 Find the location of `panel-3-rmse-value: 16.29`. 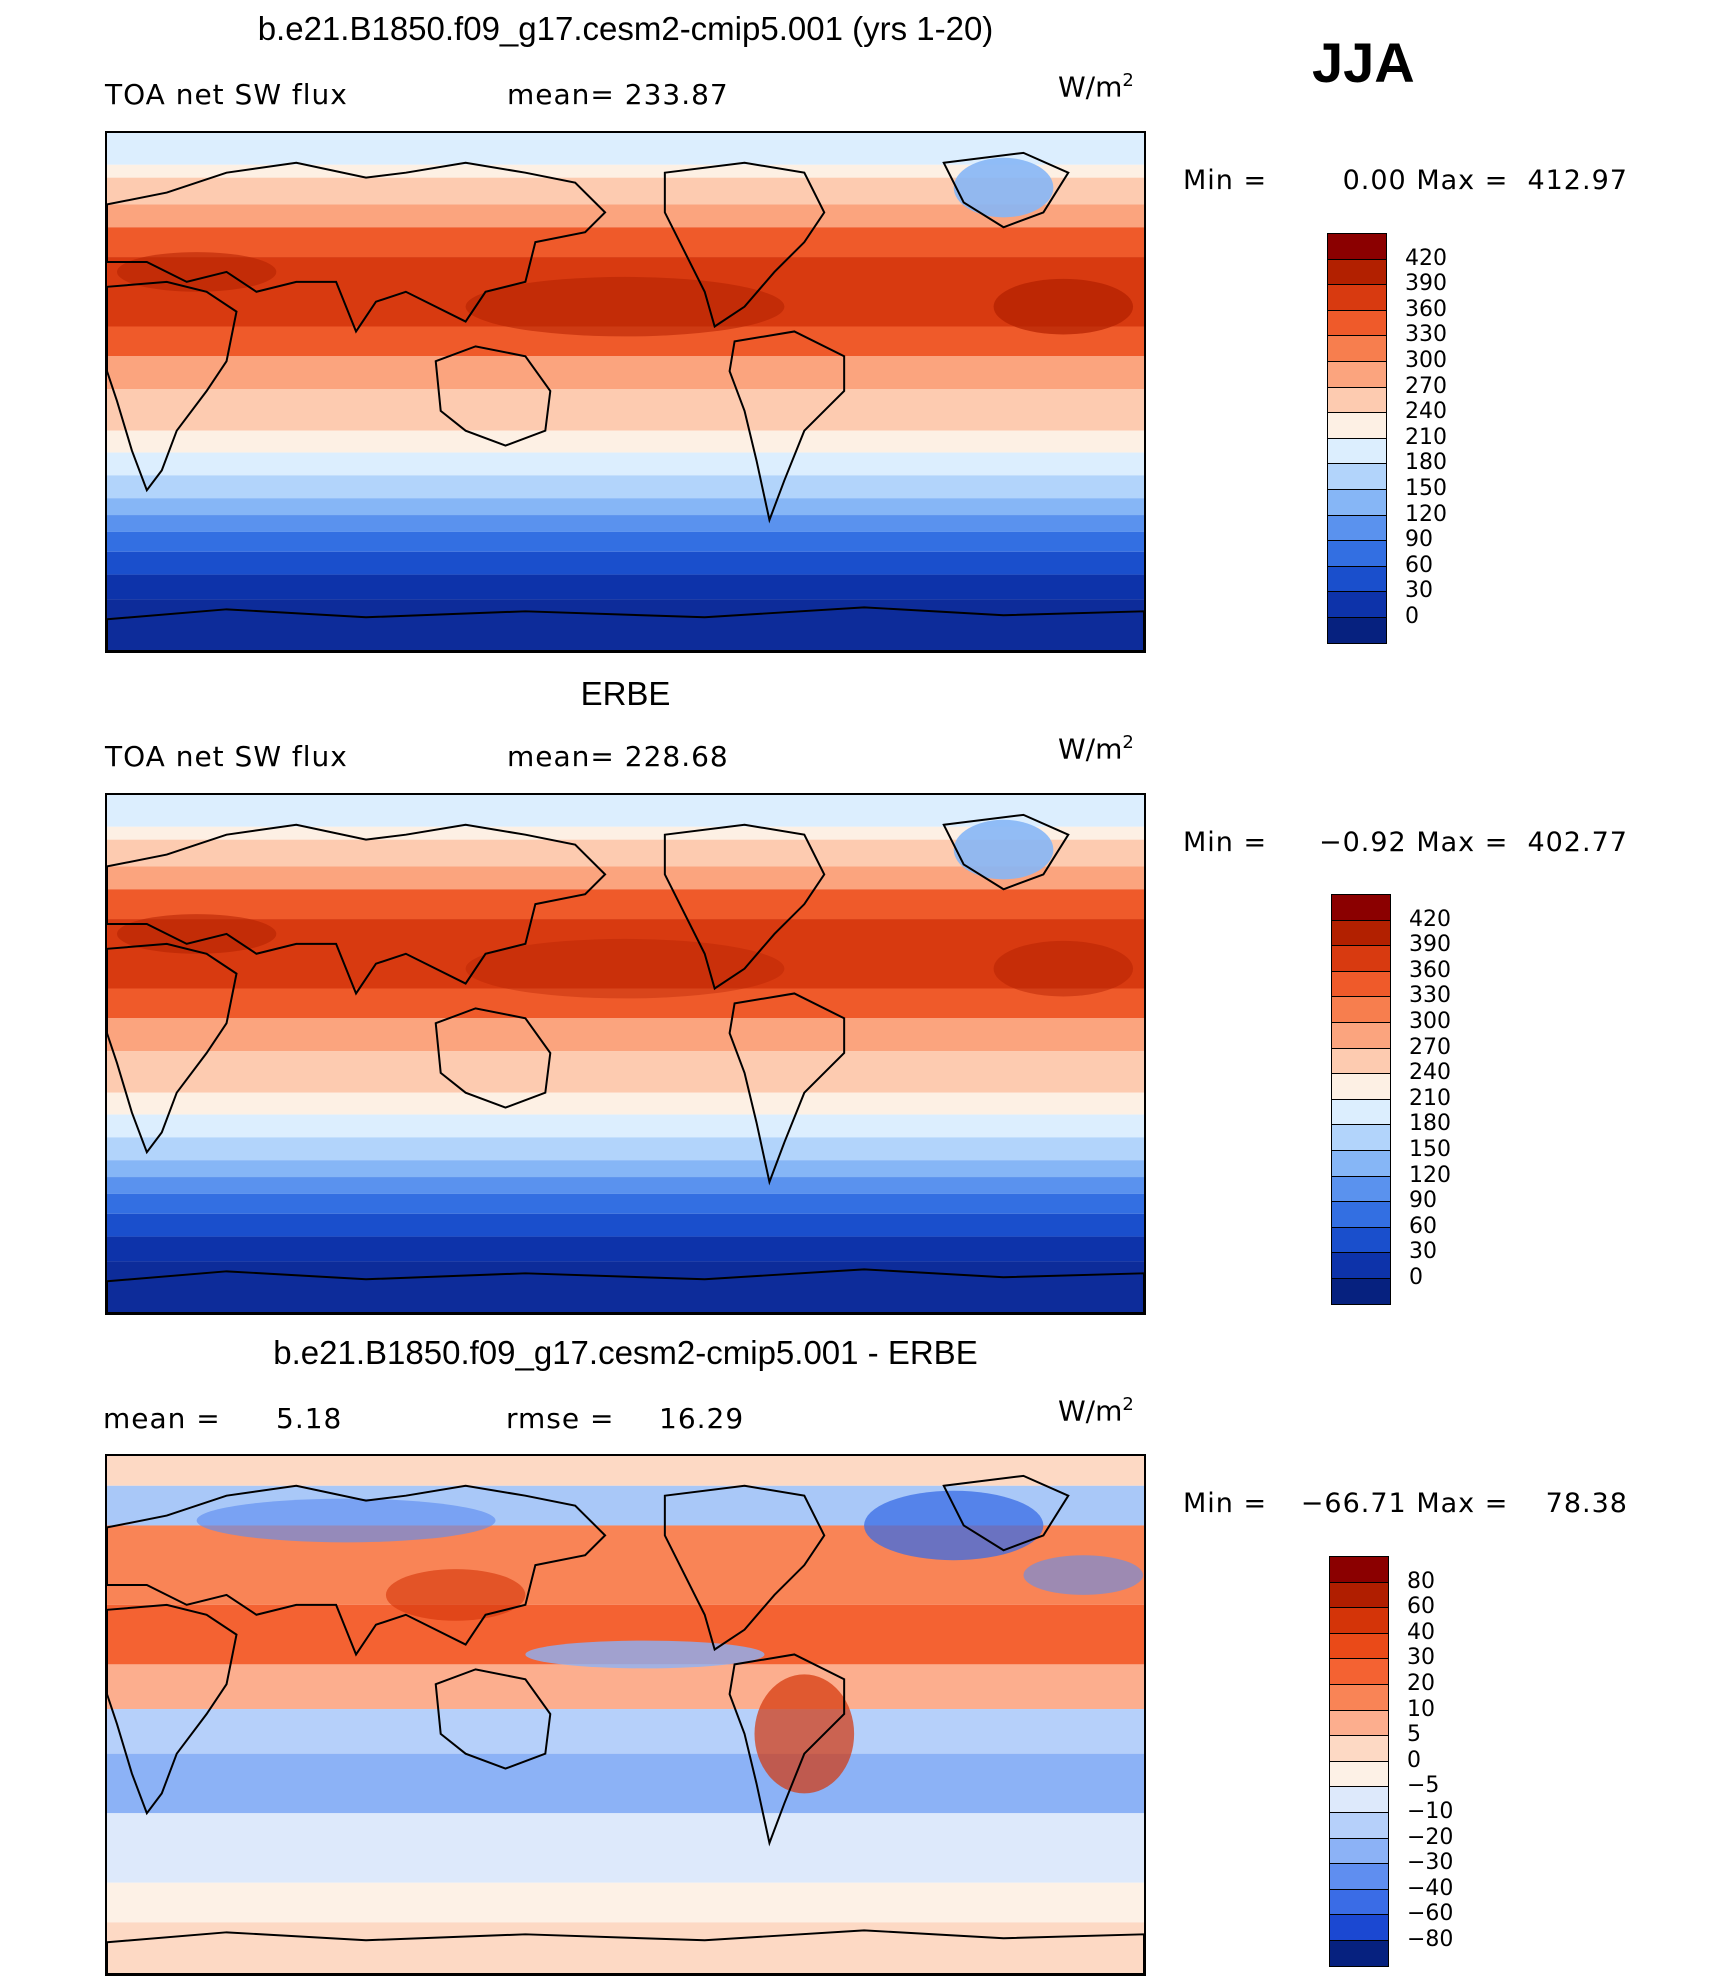

panel-3-rmse-value: 16.29 is located at coordinates (702, 1418).